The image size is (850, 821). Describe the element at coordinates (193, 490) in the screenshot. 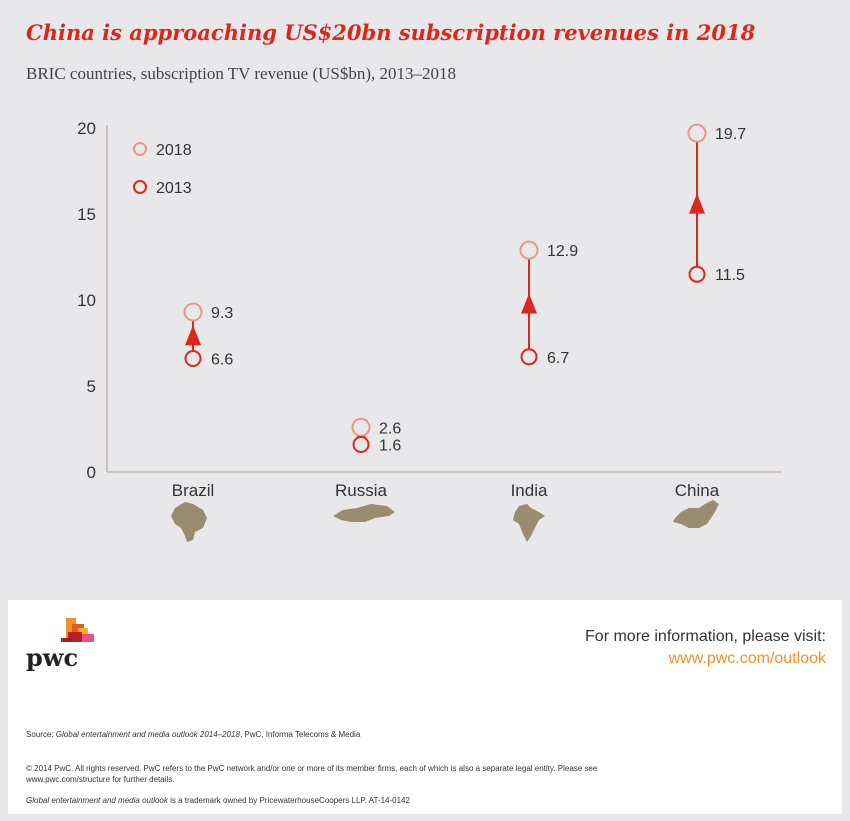

I see `x-tick-label: Brazil` at that location.